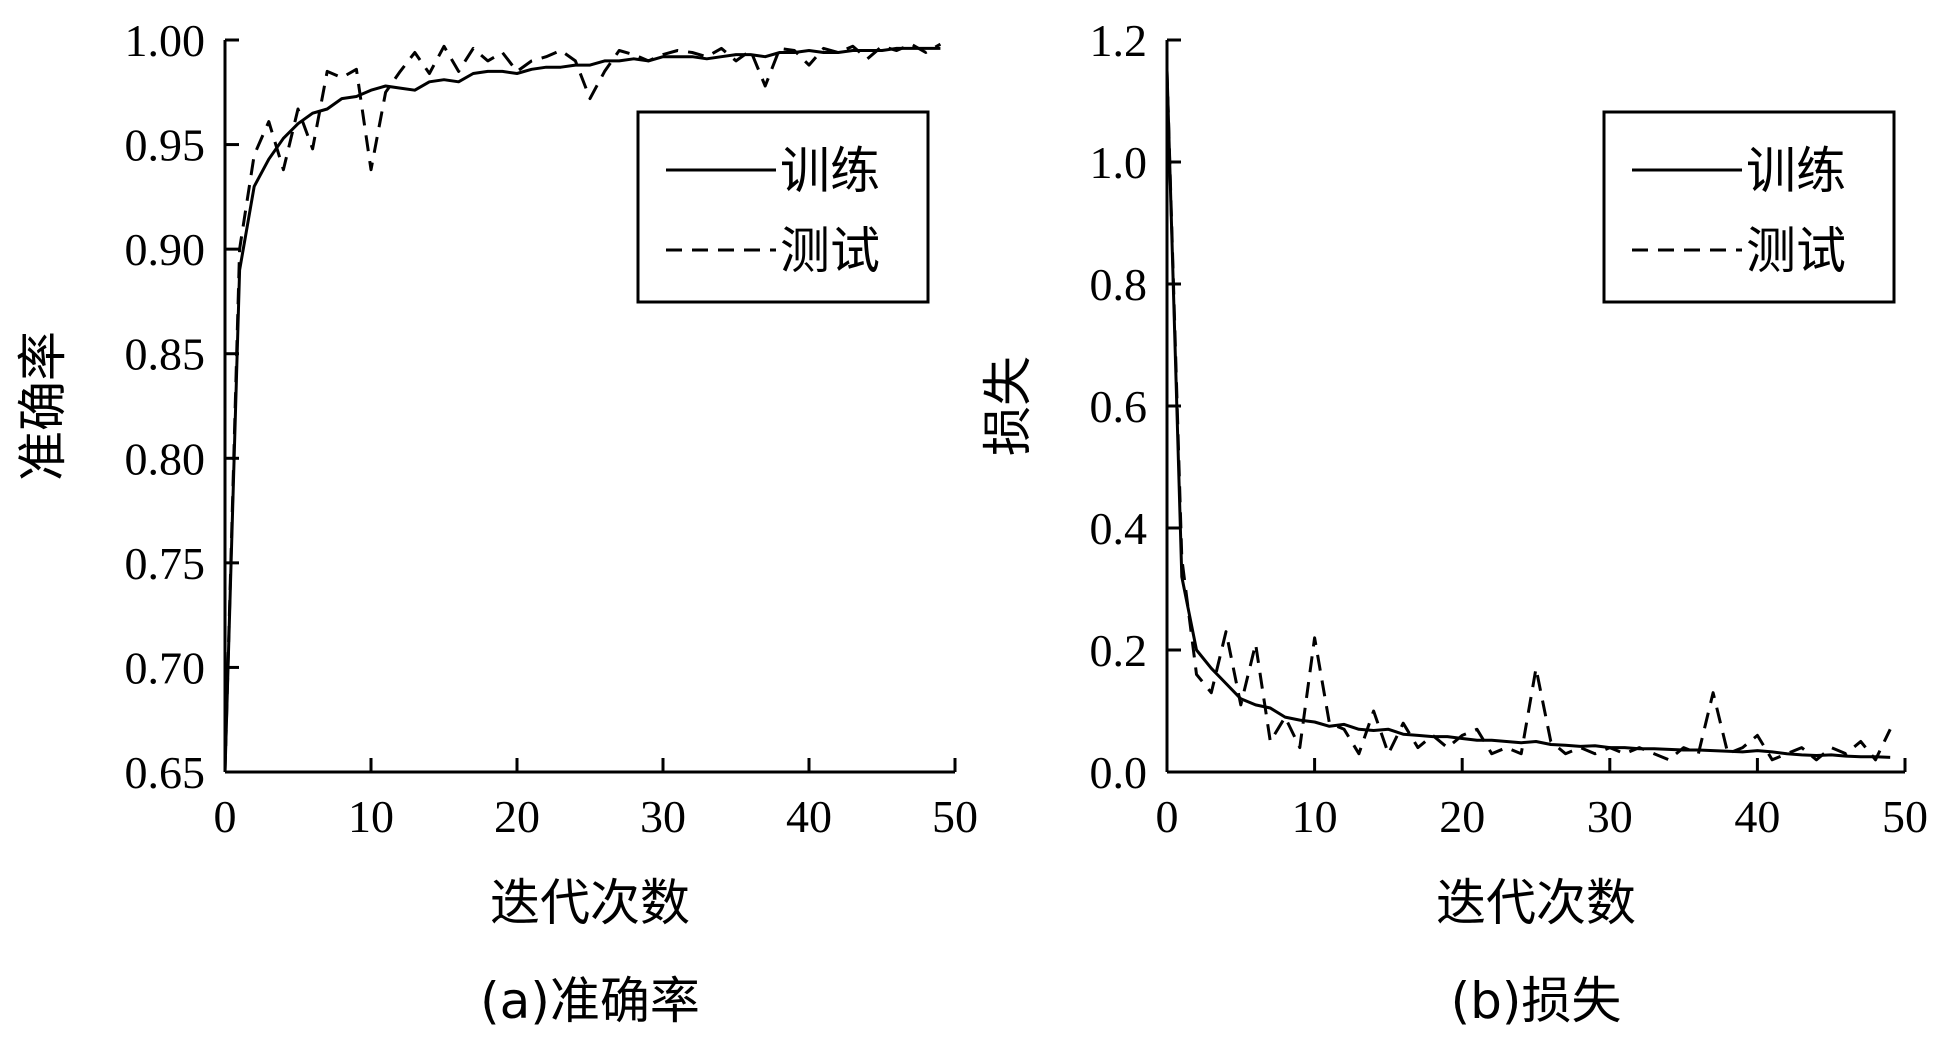  Describe the element at coordinates (1119, 772) in the screenshot. I see `y-tick-label: 0.0` at that location.